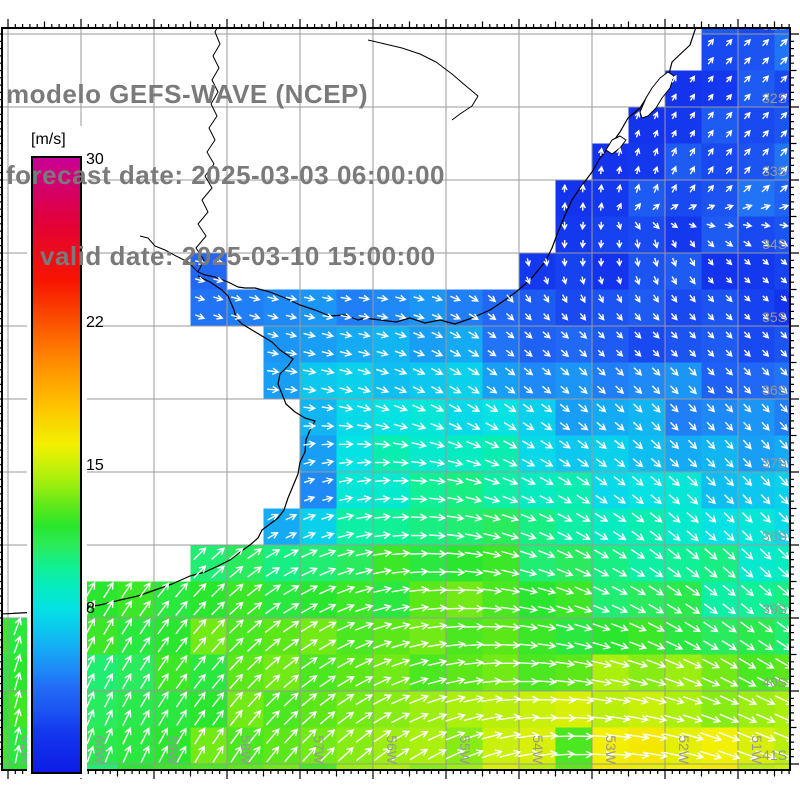 Image resolution: width=800 pixels, height=800 pixels. What do you see at coordinates (774, 244) in the screenshot?
I see `lat-label: 34S` at bounding box center [774, 244].